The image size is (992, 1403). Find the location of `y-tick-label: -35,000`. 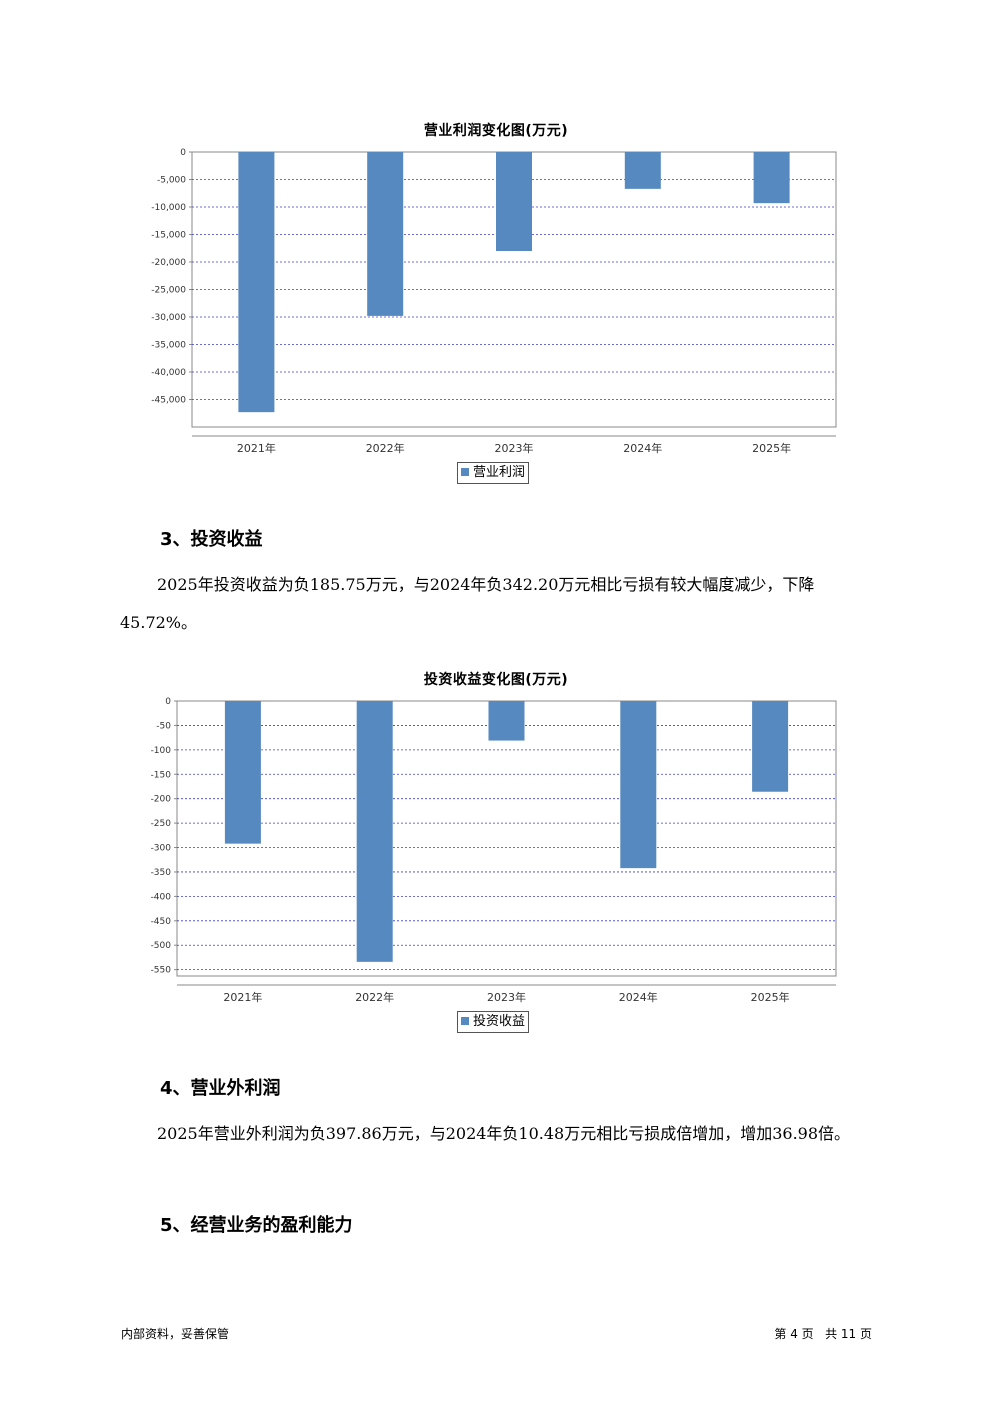

y-tick-label: -35,000 is located at coordinates (168, 346).